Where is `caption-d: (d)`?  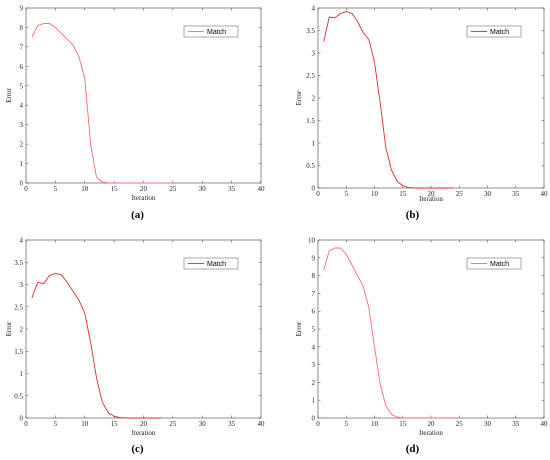
caption-d: (d) is located at coordinates (412, 449).